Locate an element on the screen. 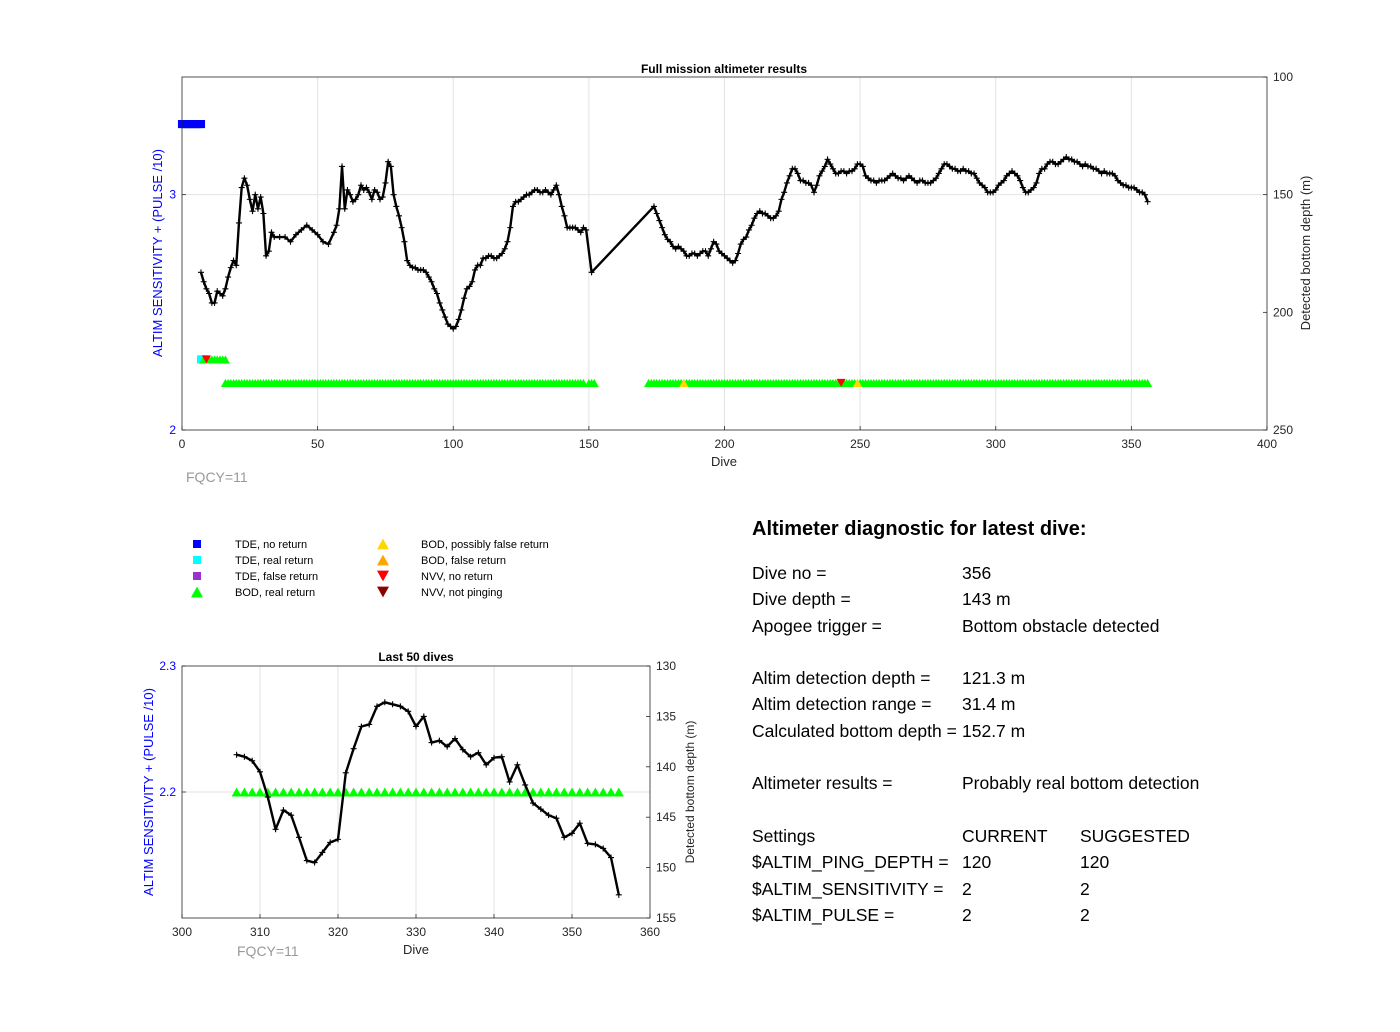 This screenshot has width=1400, height=1032. left-y-tick-label: 3 is located at coordinates (172, 195).